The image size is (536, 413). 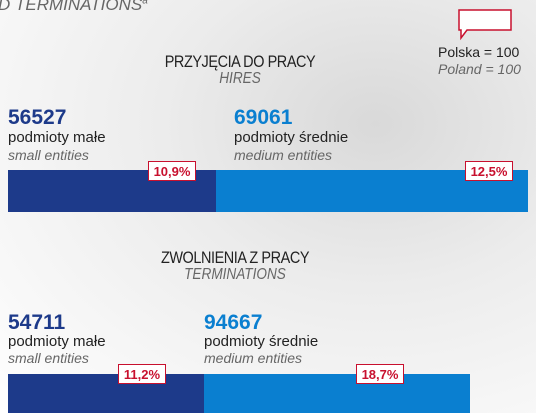 What do you see at coordinates (233, 322) in the screenshot?
I see `group-value: 94667` at bounding box center [233, 322].